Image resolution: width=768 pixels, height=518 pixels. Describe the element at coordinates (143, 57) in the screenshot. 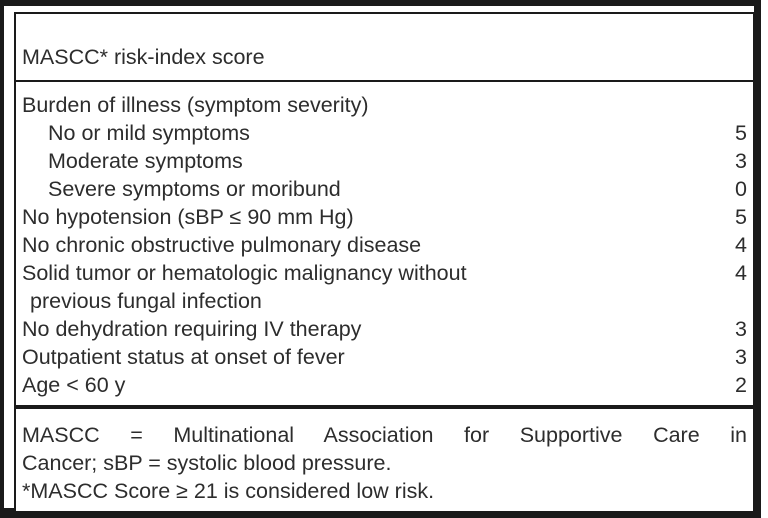

I see `table-title: MASCC* risk-index score` at that location.